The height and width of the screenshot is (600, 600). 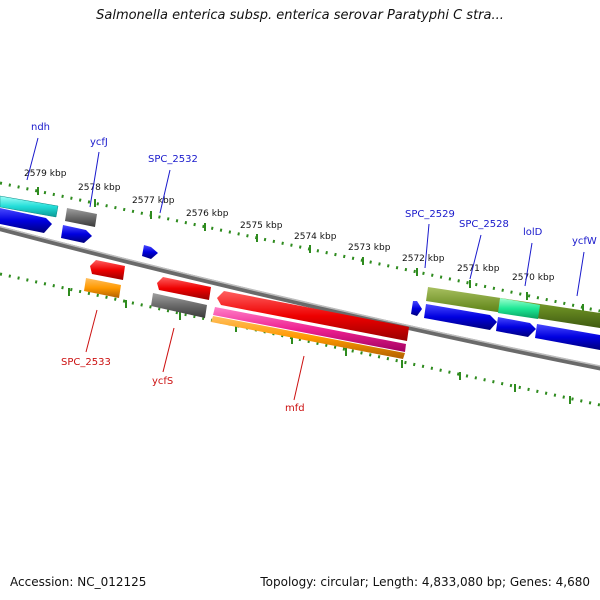 What do you see at coordinates (78, 582) in the screenshot?
I see `accession-label: Accession: NC_012125` at bounding box center [78, 582].